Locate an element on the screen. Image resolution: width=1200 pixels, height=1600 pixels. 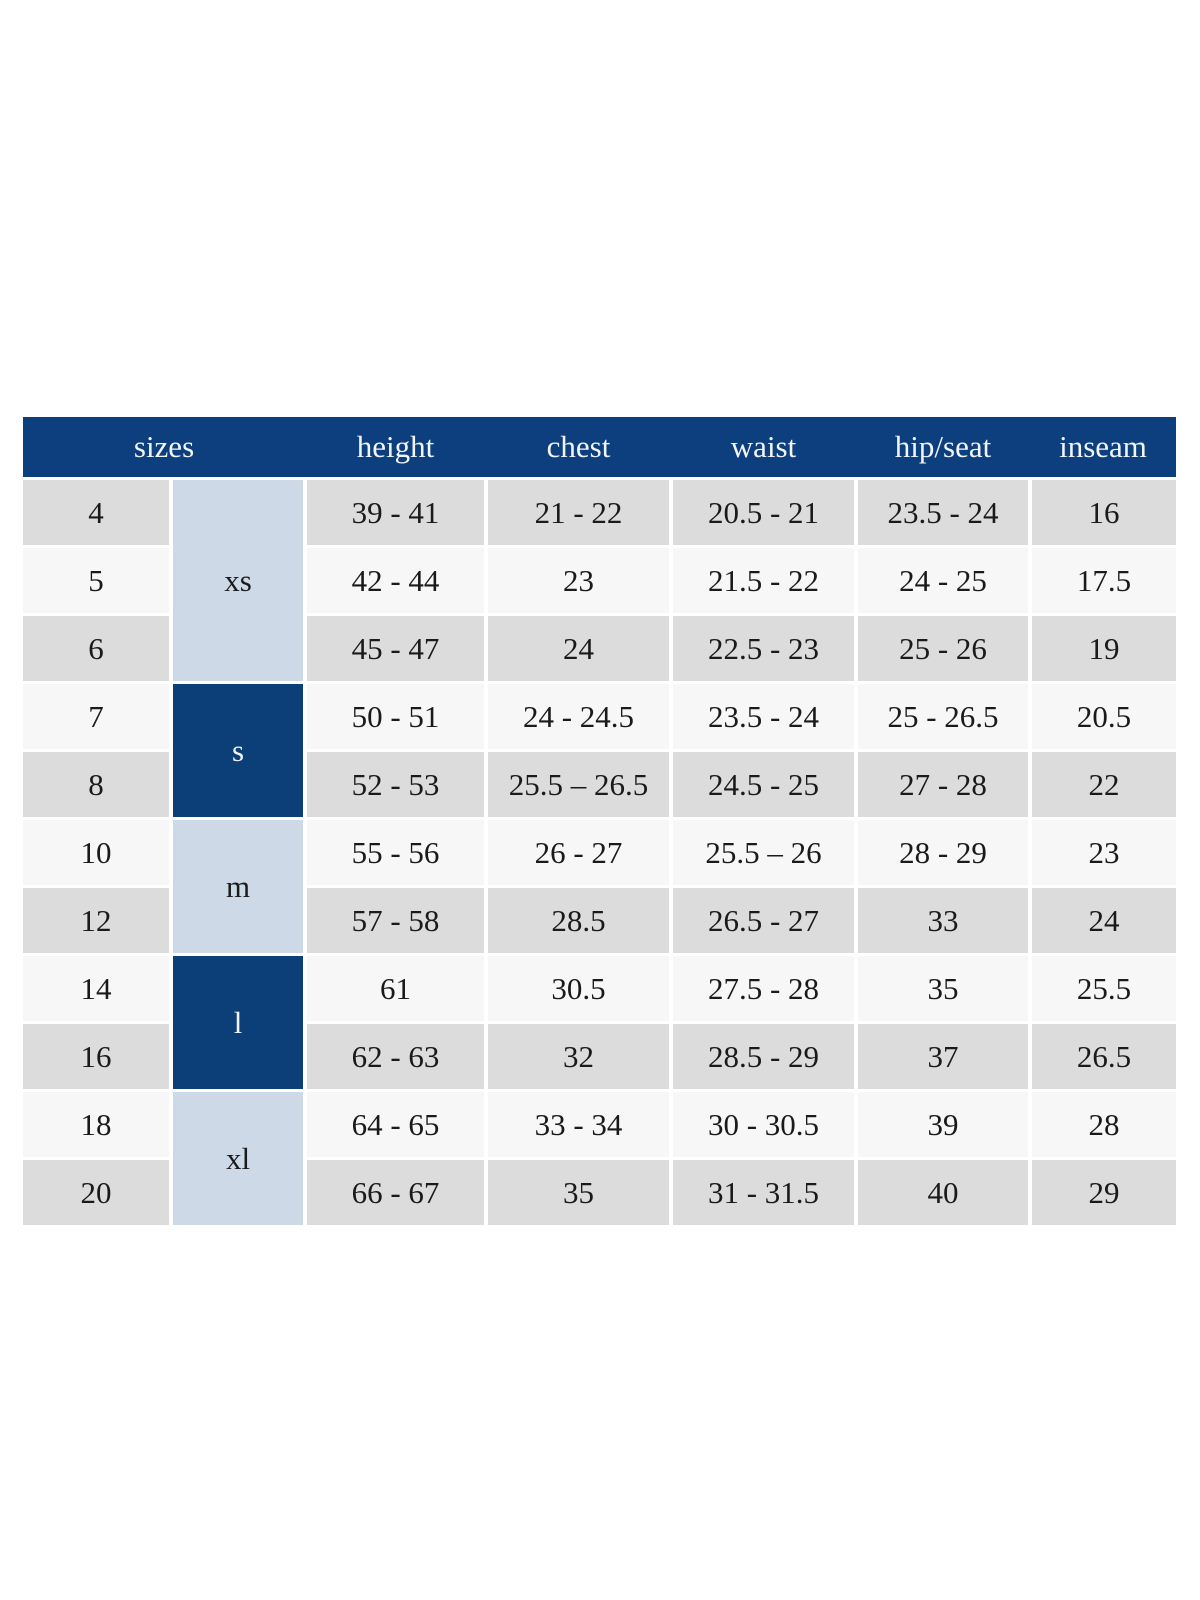
inseam-cell: 16 is located at coordinates (1103, 513).